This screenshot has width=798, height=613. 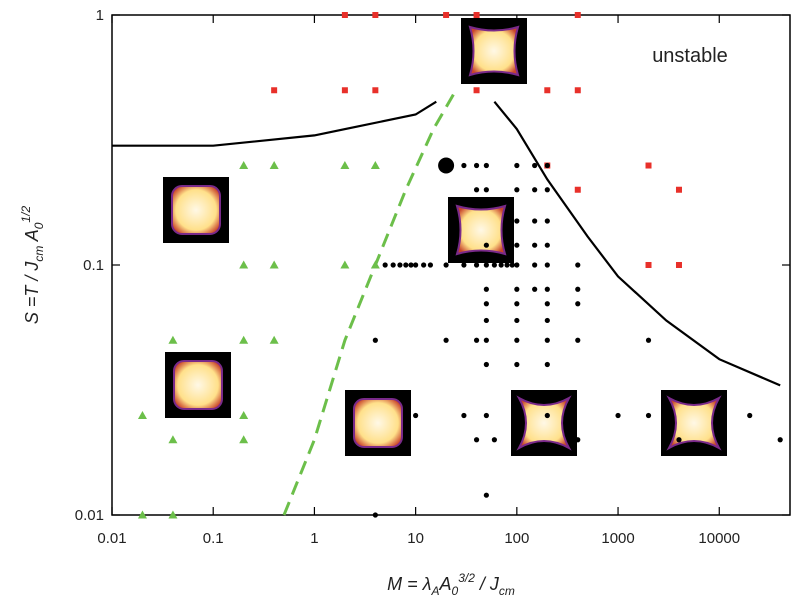 I want to click on xlabel-part: 3/2, so click(x=466, y=578).